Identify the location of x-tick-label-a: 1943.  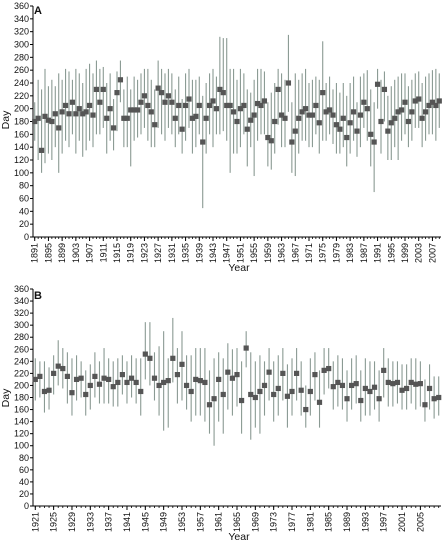
(213, 253).